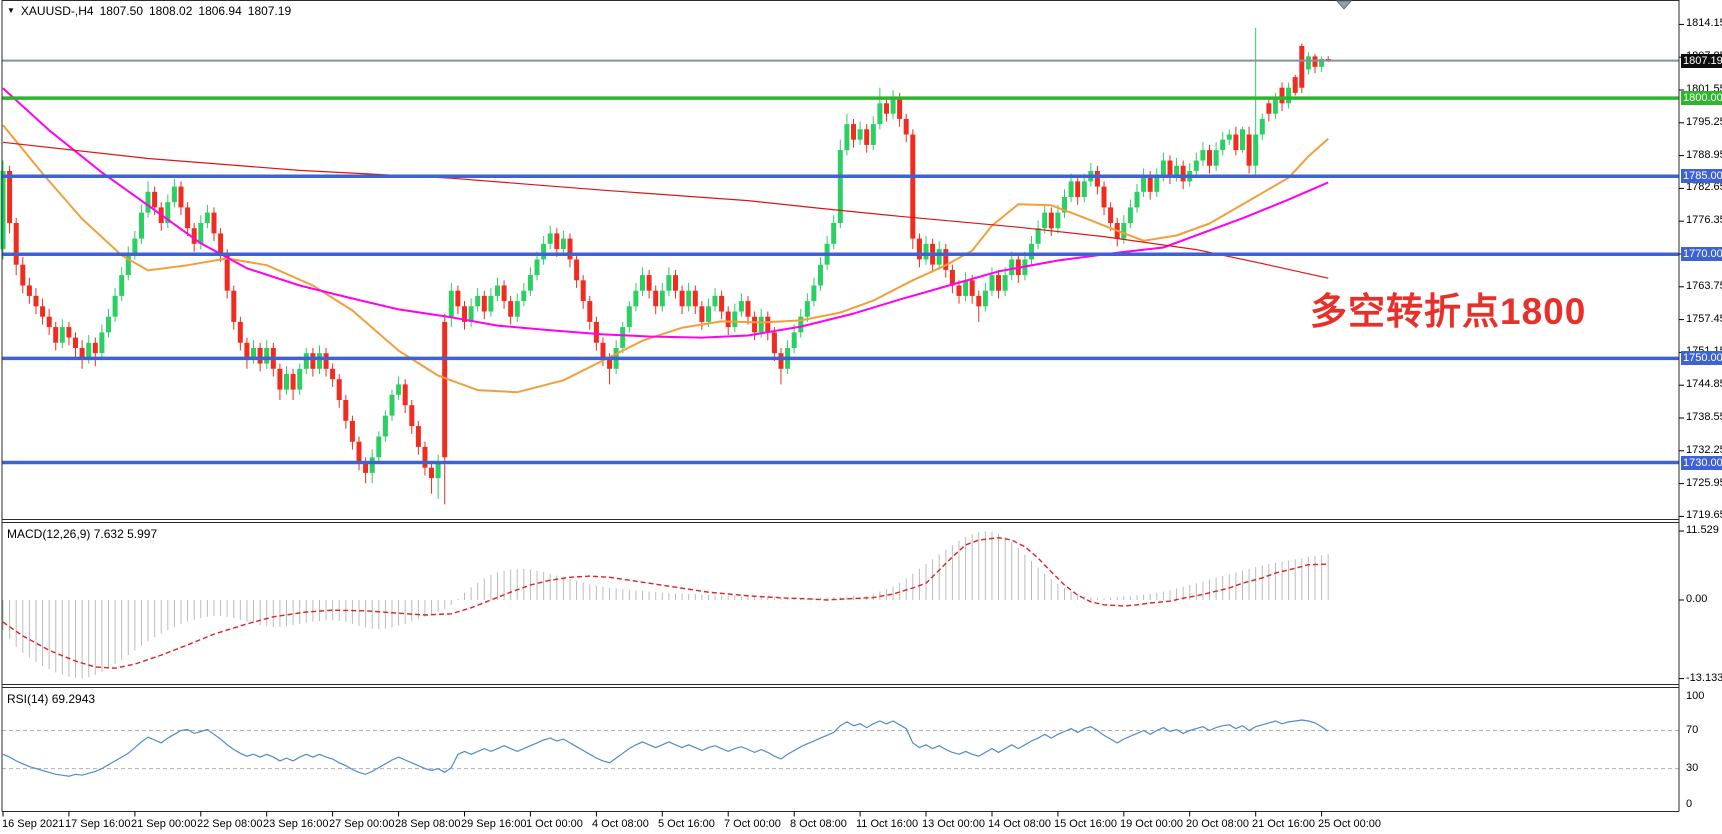 The width and height of the screenshot is (1722, 834). I want to click on rsi-axis-label: 100, so click(1695, 696).